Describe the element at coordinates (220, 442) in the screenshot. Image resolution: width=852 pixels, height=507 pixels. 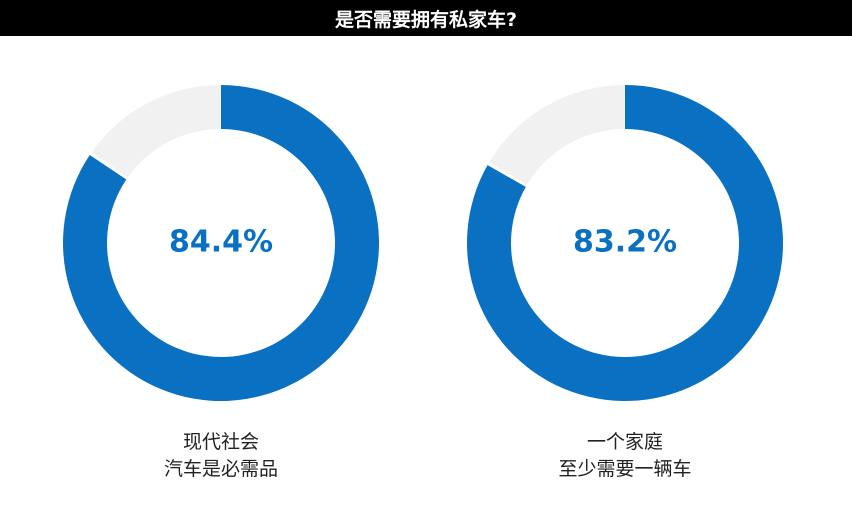
I see `donut-1-caption-line-1: 现代社会` at that location.